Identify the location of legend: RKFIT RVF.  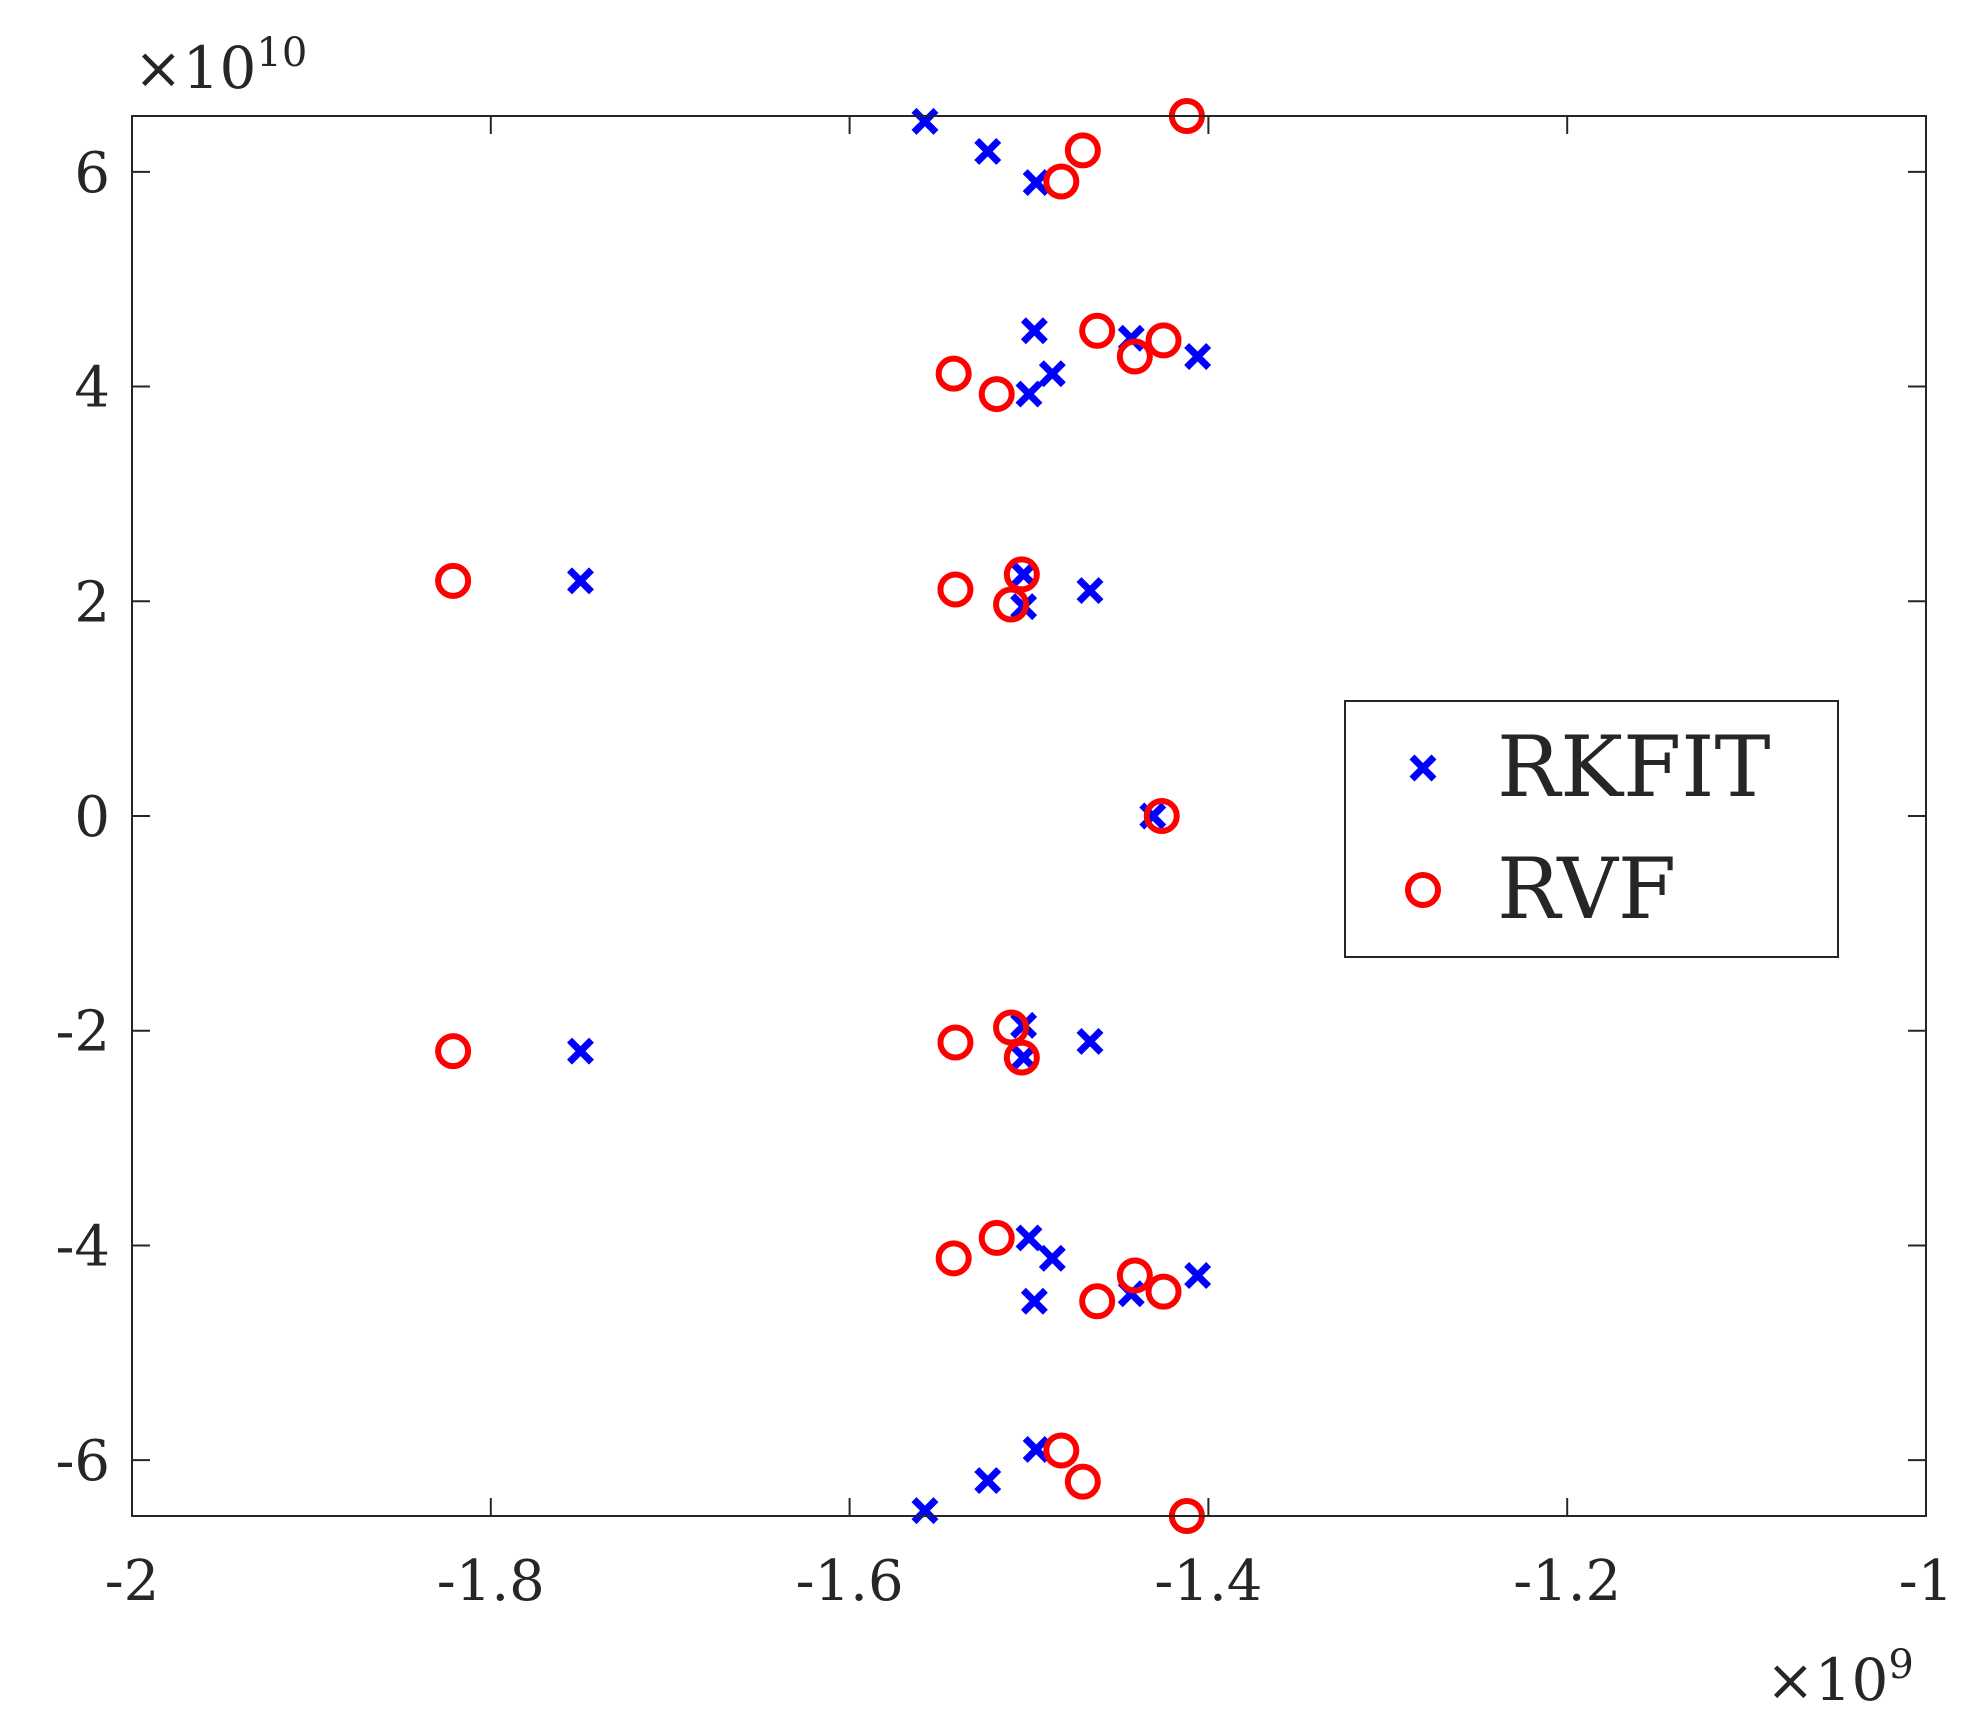
(1591, 829).